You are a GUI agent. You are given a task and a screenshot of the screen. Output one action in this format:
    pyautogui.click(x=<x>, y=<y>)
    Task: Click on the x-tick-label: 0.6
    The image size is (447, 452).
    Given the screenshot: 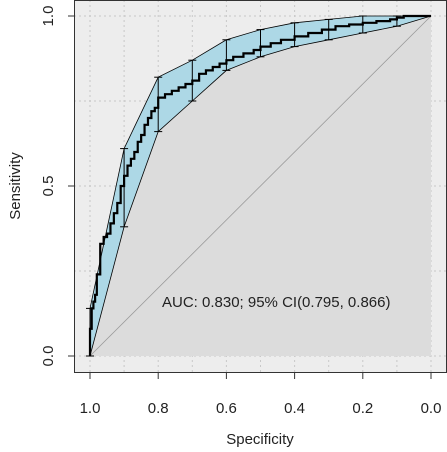 What is the action you would take?
    pyautogui.click(x=226, y=408)
    